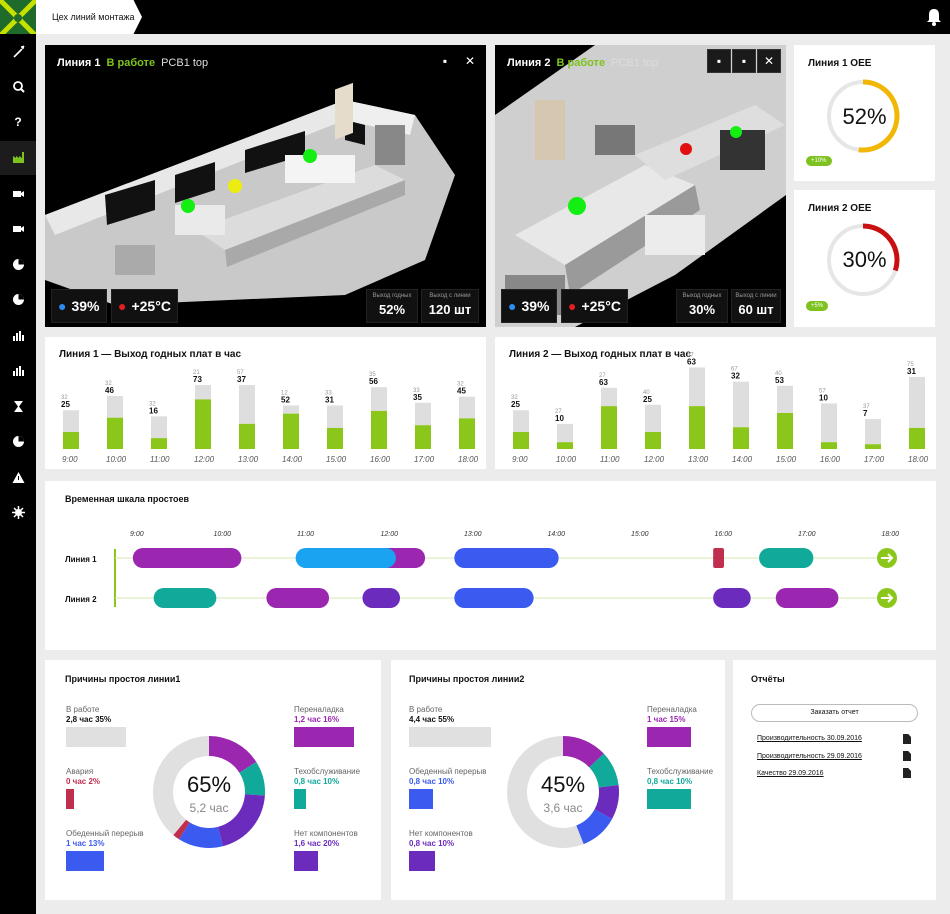 The width and height of the screenshot is (950, 914). I want to click on legend-name: Переналадка, so click(672, 709).